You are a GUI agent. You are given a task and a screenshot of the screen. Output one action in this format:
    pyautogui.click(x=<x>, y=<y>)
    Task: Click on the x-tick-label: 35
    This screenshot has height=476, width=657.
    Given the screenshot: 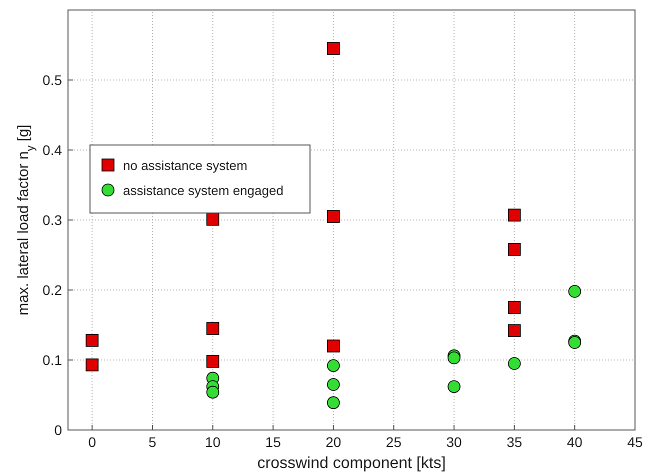 What is the action you would take?
    pyautogui.click(x=514, y=442)
    